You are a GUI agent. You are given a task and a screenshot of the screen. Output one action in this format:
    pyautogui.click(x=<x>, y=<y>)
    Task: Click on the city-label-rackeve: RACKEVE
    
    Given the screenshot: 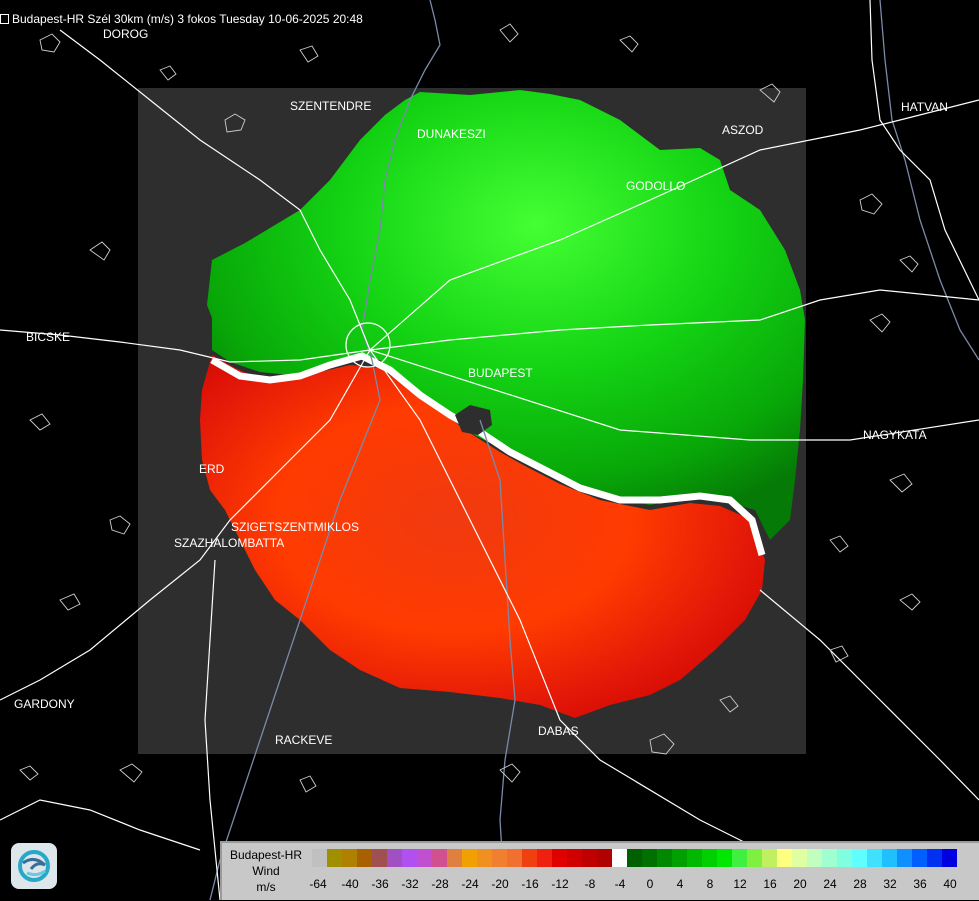 What is the action you would take?
    pyautogui.click(x=304, y=740)
    